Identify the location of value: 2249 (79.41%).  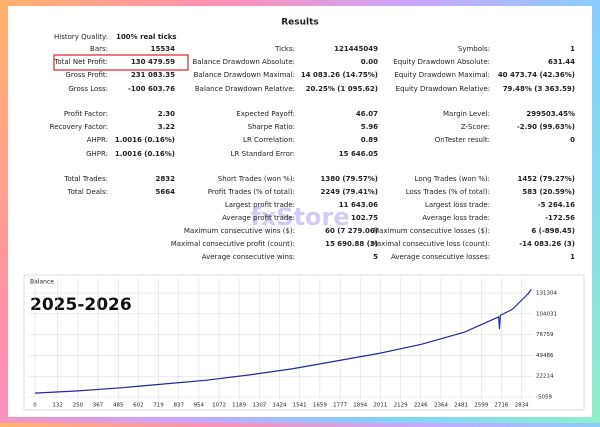
(349, 192).